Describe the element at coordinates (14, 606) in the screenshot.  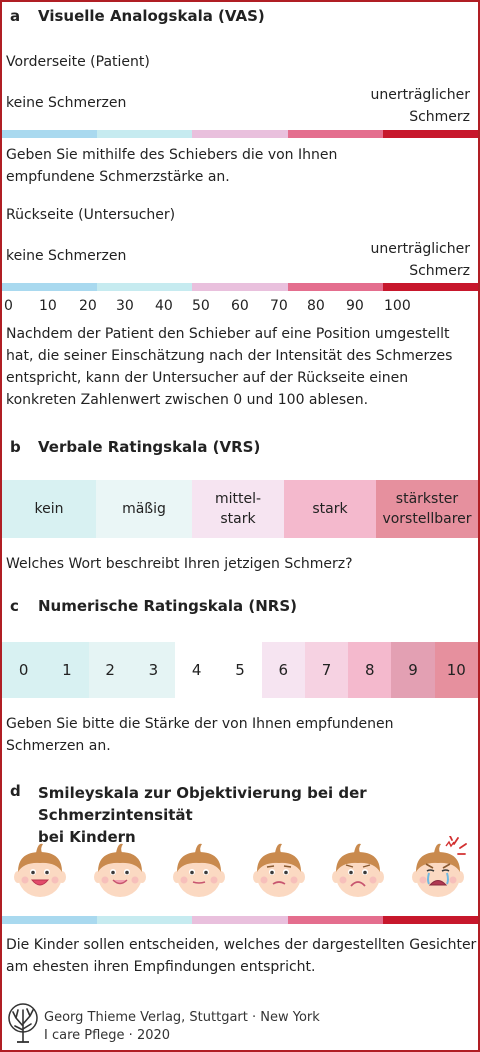
I see `section-c-letter: c` at that location.